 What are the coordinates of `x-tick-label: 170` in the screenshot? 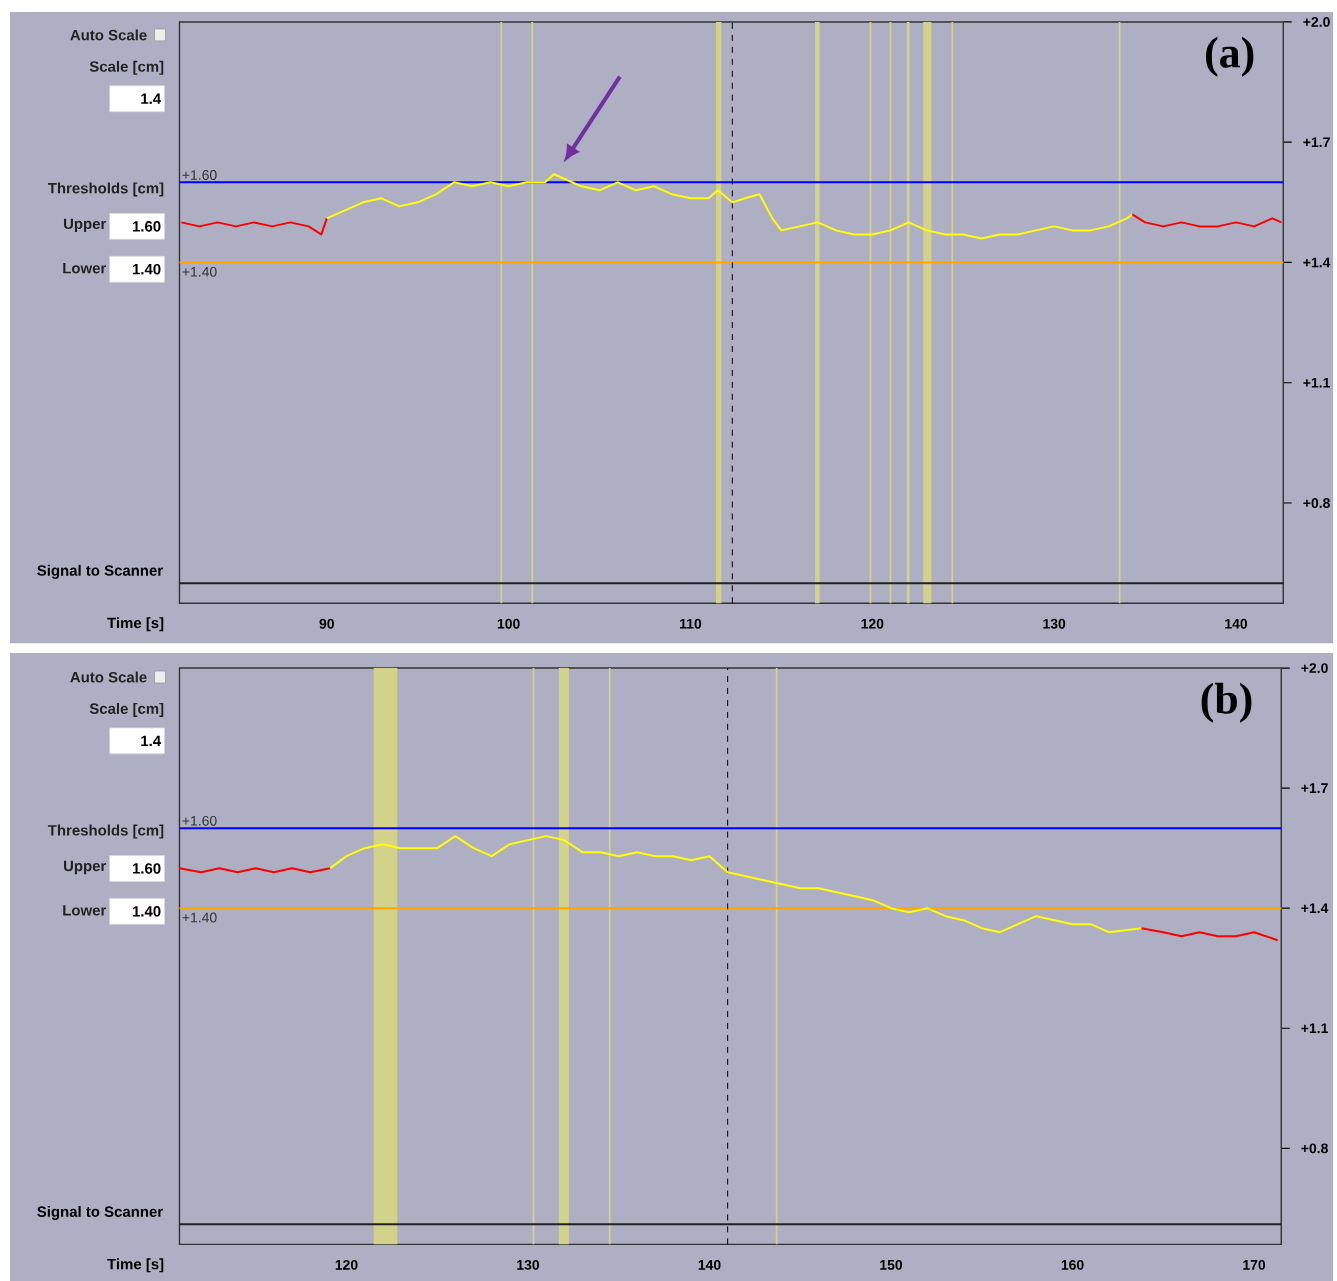 It's located at (1254, 1264).